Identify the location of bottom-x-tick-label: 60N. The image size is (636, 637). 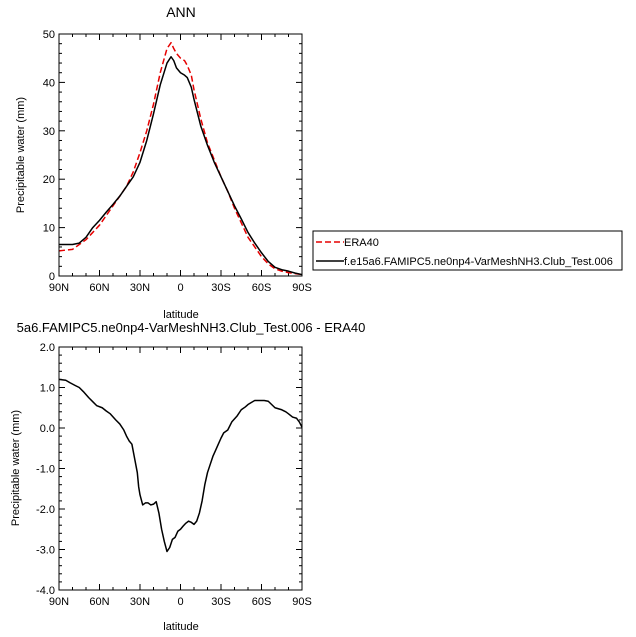
(99, 602).